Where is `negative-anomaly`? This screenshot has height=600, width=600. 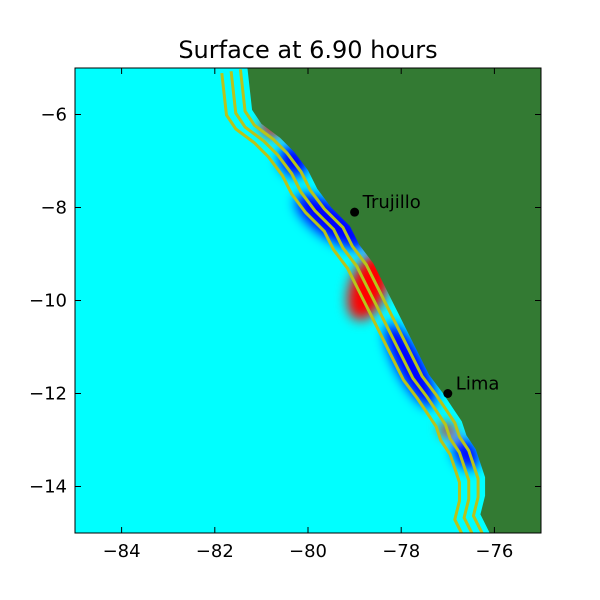 negative-anomaly is located at coordinates (410, 365).